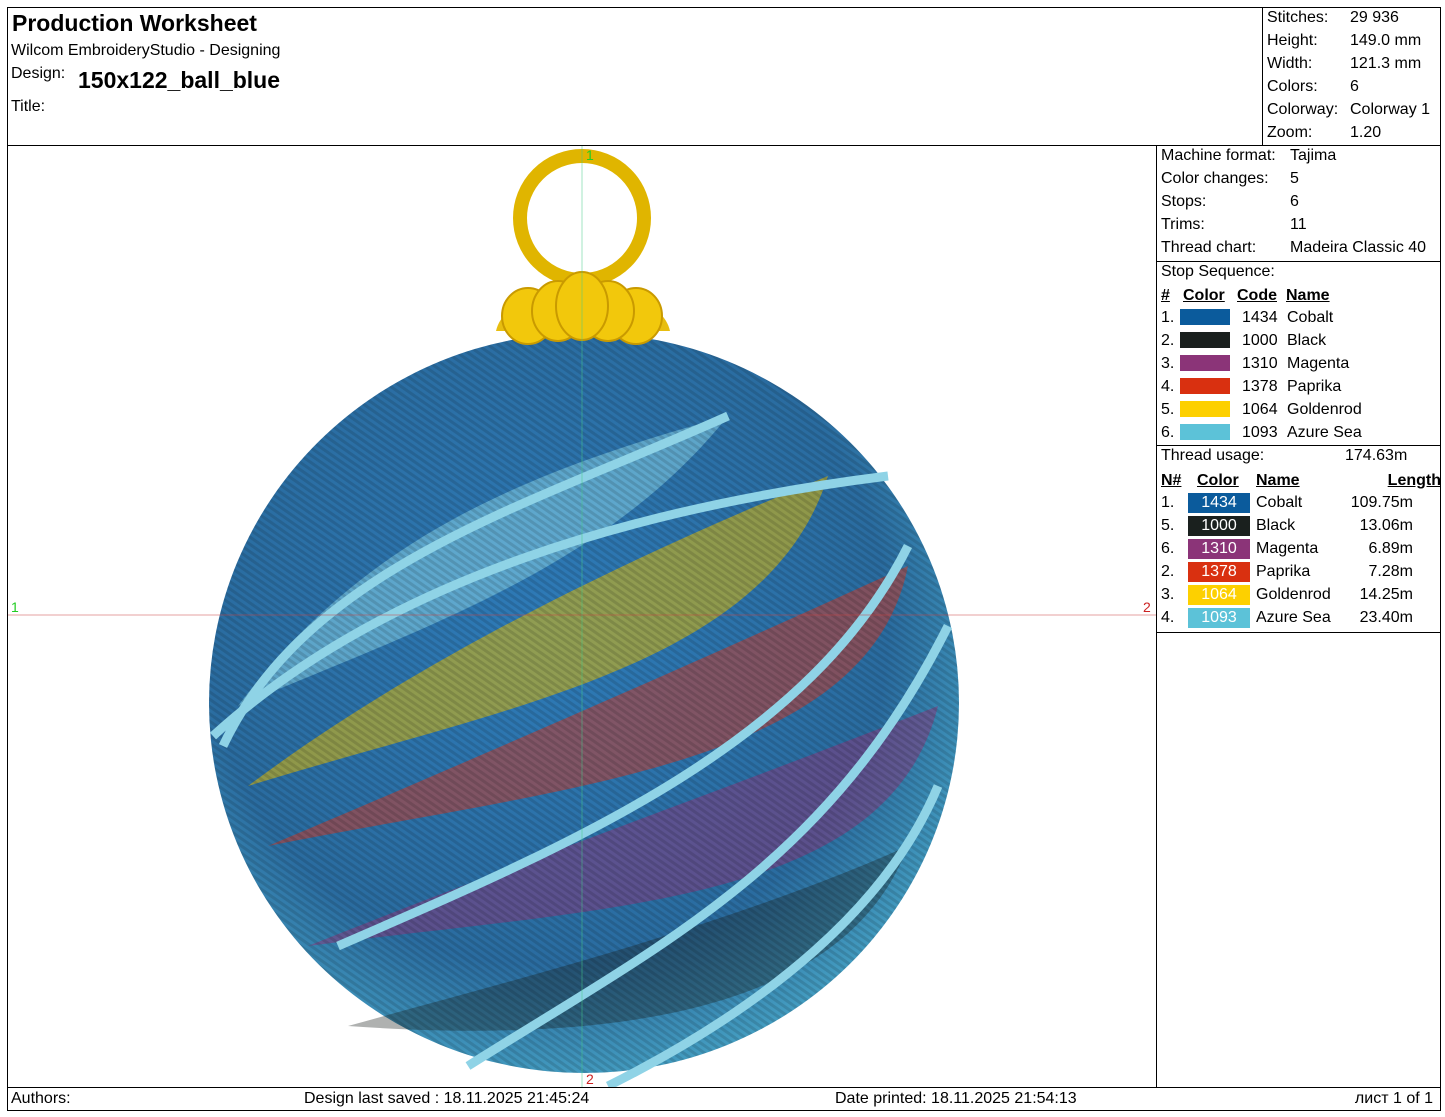  What do you see at coordinates (1386, 525) in the screenshot?
I see `length: 13.06m` at bounding box center [1386, 525].